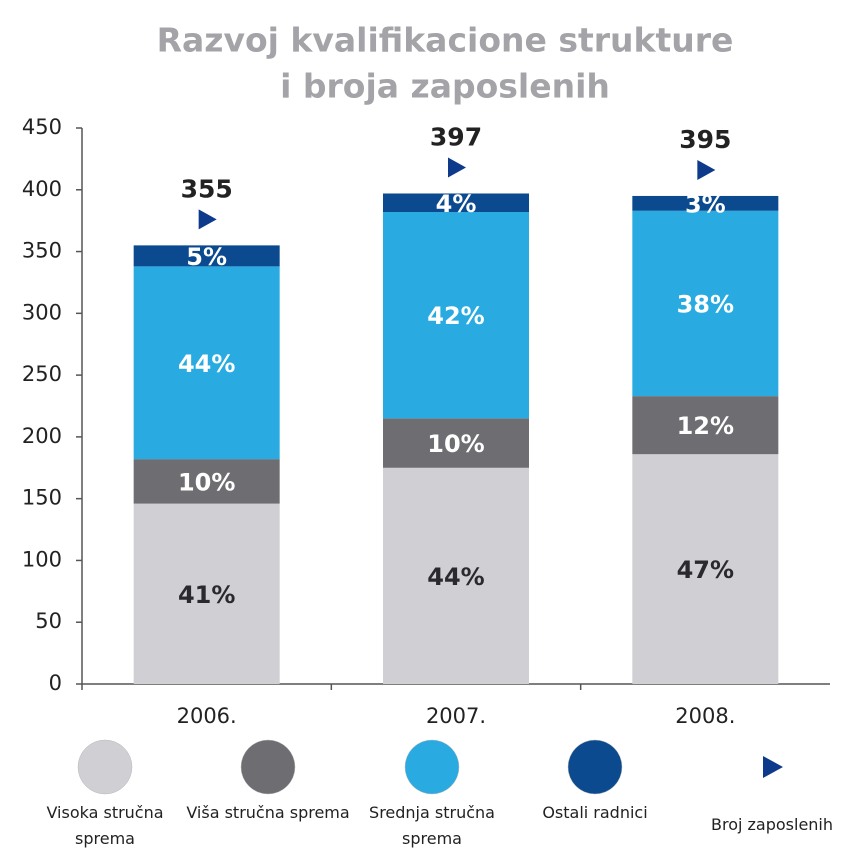 This screenshot has height=857, width=850. I want to click on legend-marker, so click(773, 767).